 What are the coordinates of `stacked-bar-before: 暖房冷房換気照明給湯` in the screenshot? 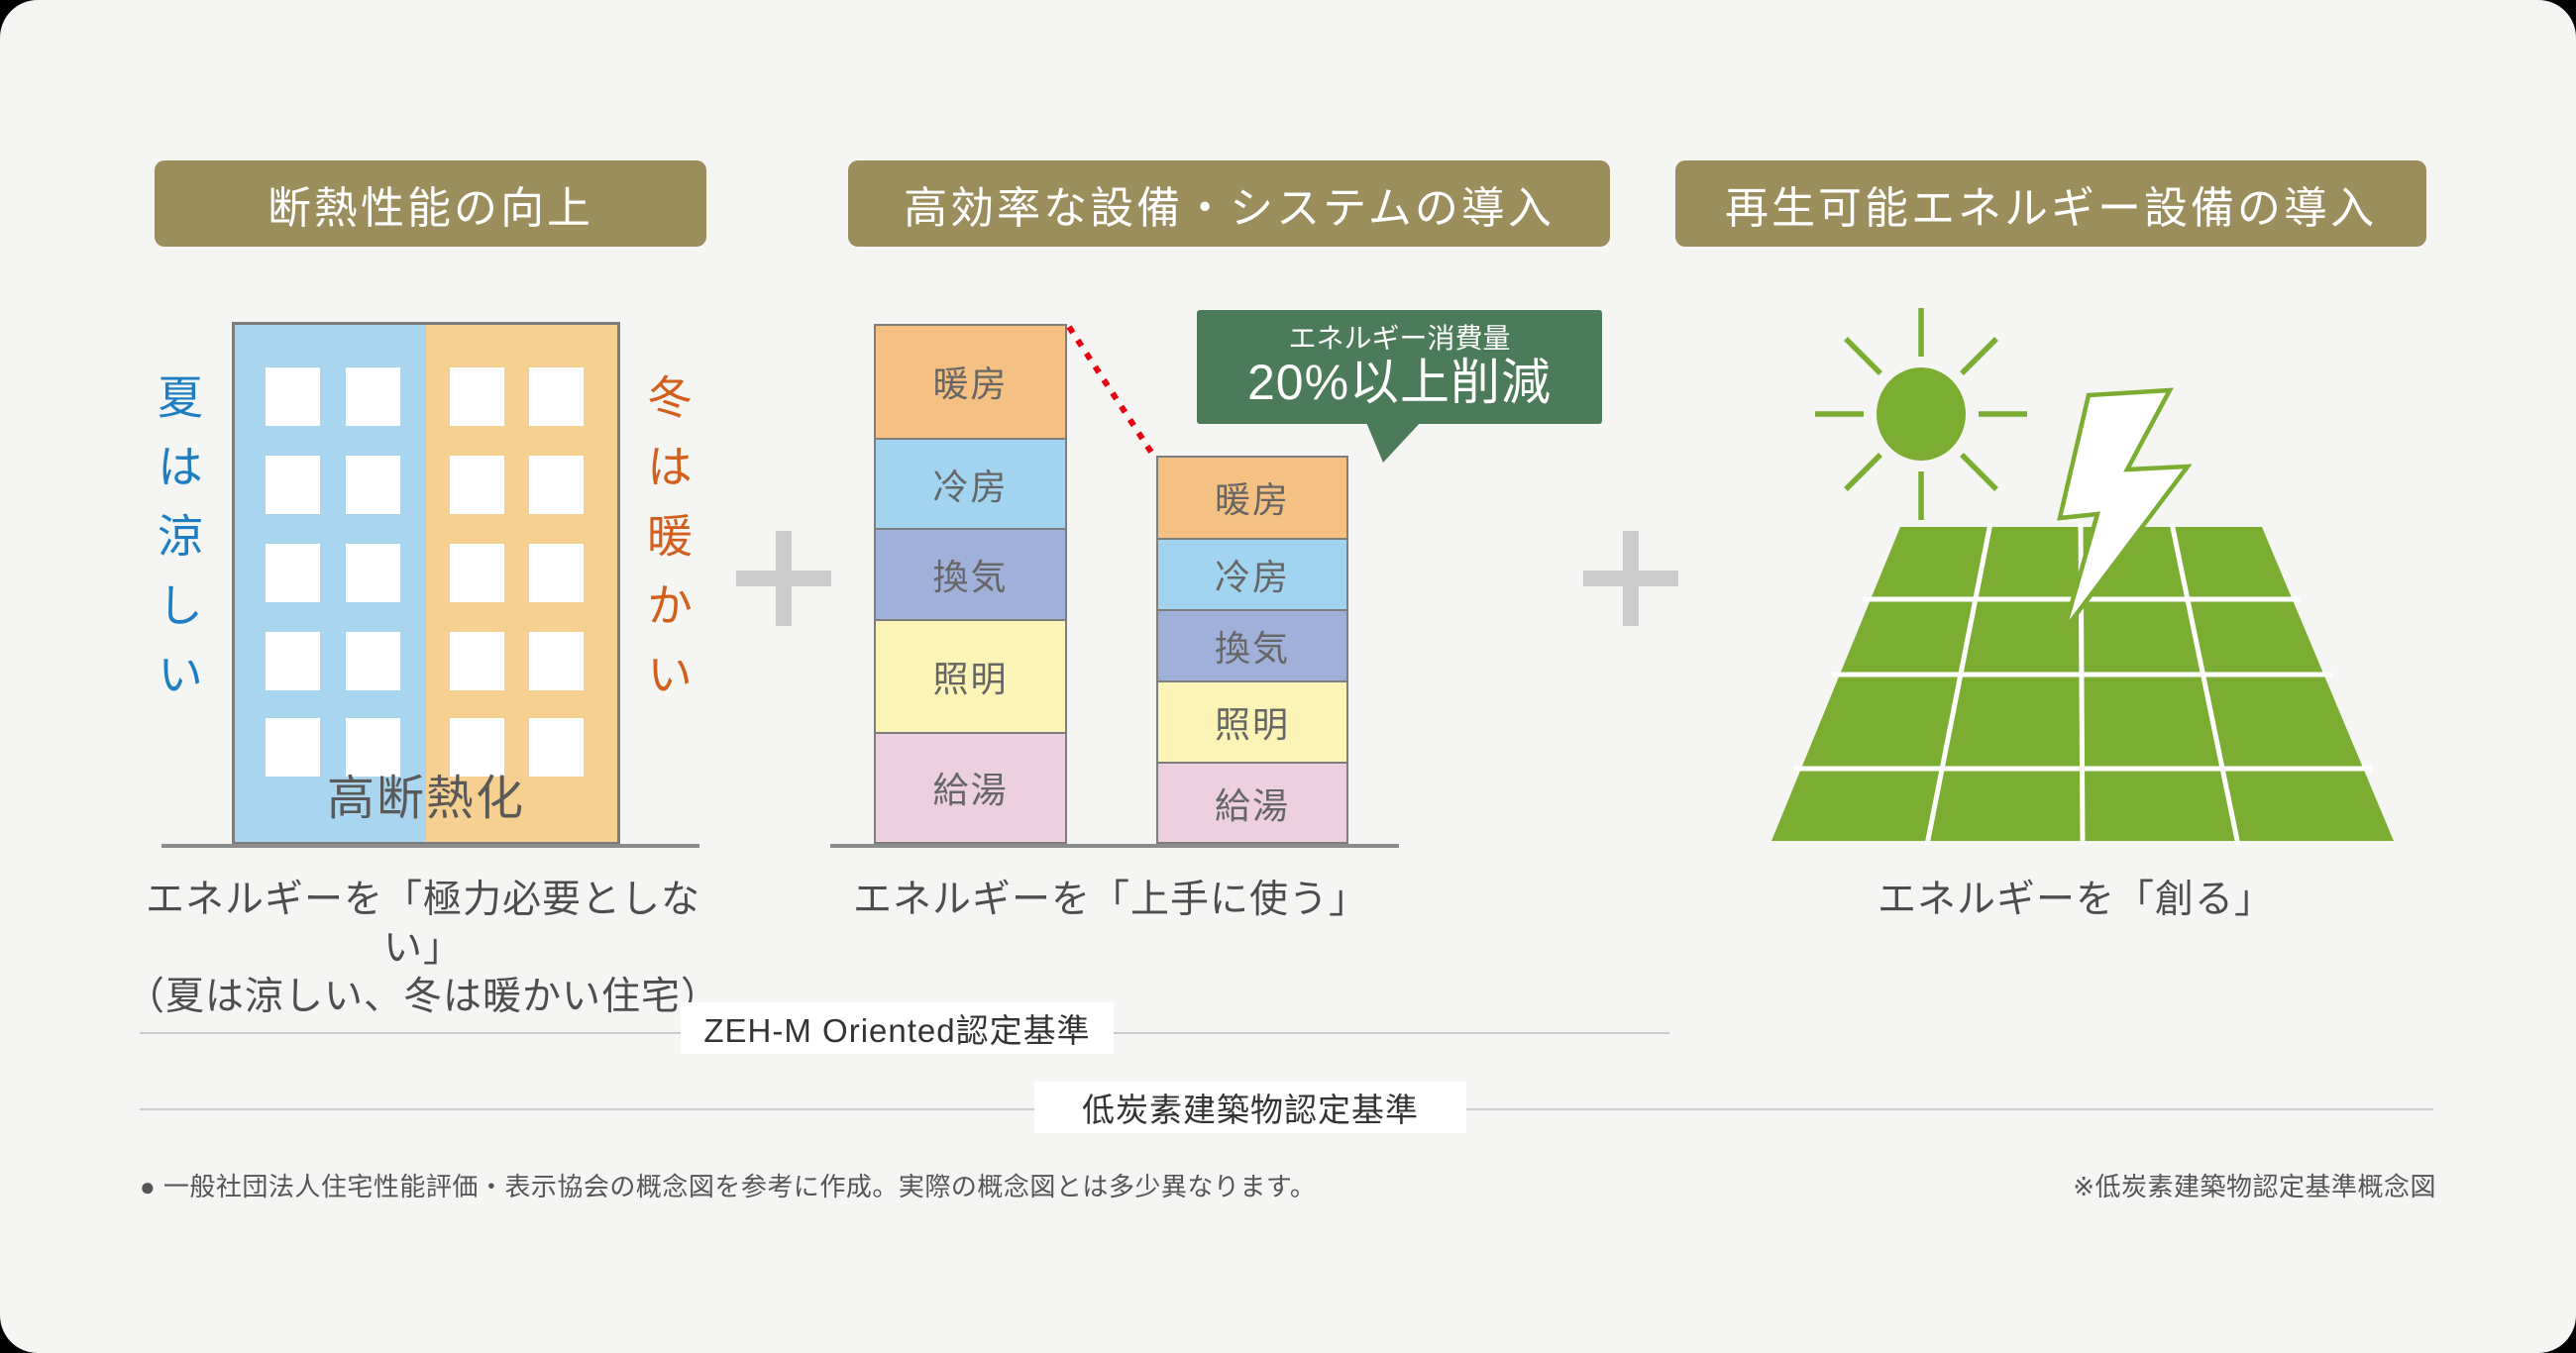 It's located at (971, 584).